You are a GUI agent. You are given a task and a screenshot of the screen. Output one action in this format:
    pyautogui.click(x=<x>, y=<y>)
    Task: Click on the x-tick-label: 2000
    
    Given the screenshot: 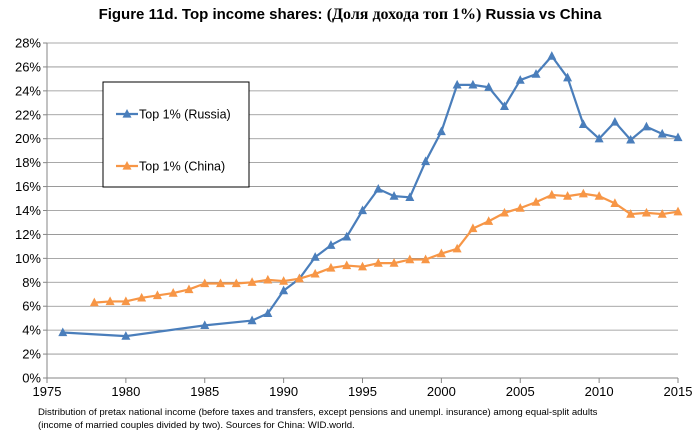 What is the action you would take?
    pyautogui.click(x=441, y=391)
    